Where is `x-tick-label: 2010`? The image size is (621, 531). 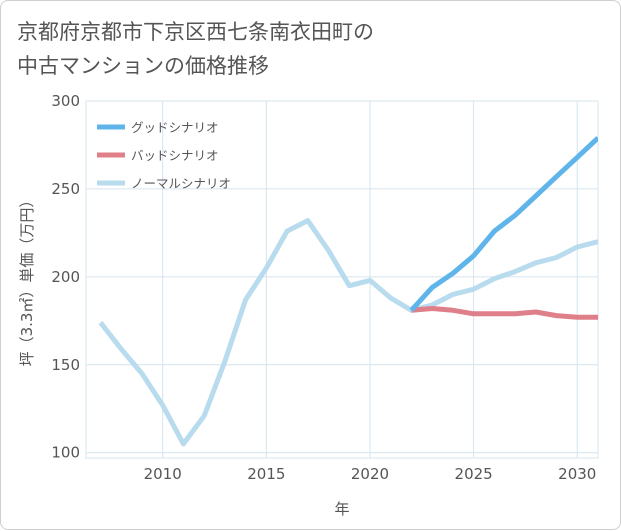 x-tick-label: 2010 is located at coordinates (163, 474).